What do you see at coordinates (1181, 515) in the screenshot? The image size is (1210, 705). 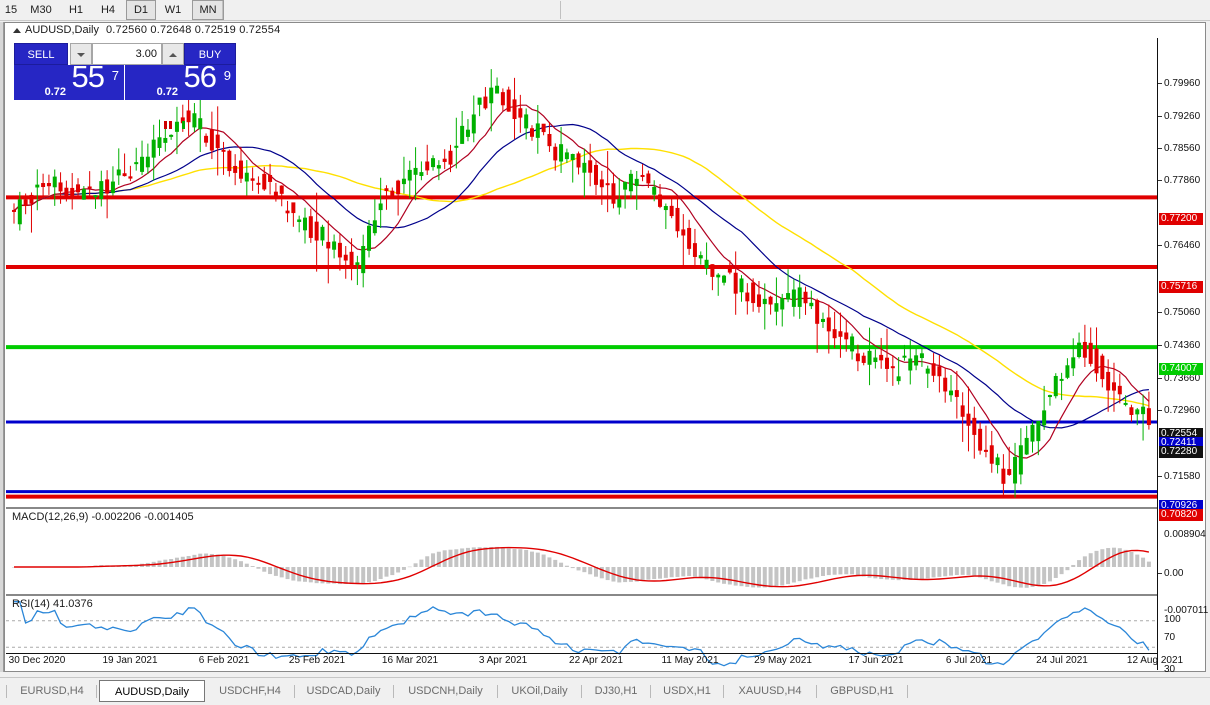 I see `price-marker-support-red: 0.70820` at bounding box center [1181, 515].